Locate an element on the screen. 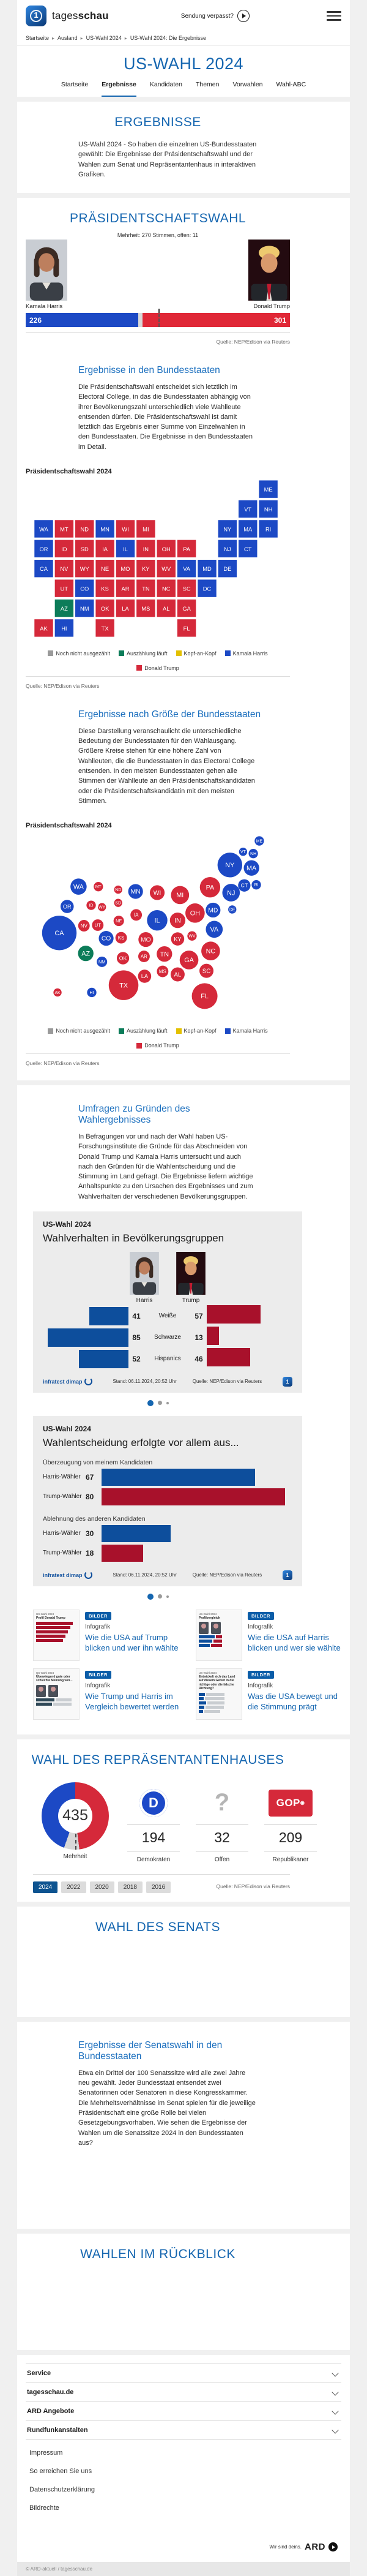 The width and height of the screenshot is (367, 2576). state-bubble-MS: MS is located at coordinates (163, 971).